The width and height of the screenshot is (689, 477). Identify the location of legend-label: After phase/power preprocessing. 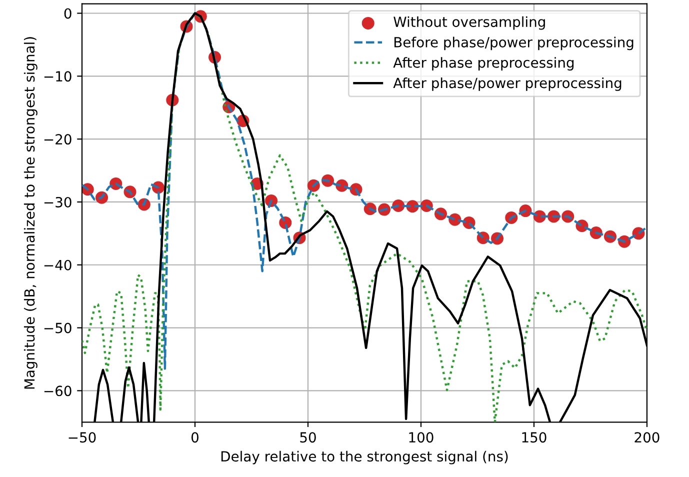
(507, 84).